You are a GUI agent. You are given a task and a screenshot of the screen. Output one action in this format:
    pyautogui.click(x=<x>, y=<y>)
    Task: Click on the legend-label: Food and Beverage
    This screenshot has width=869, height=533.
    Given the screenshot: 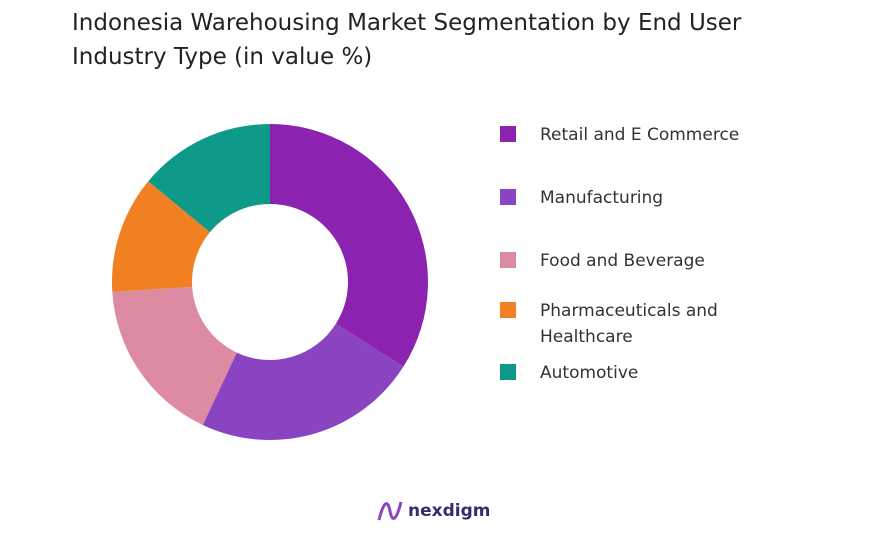 What is the action you would take?
    pyautogui.click(x=622, y=261)
    